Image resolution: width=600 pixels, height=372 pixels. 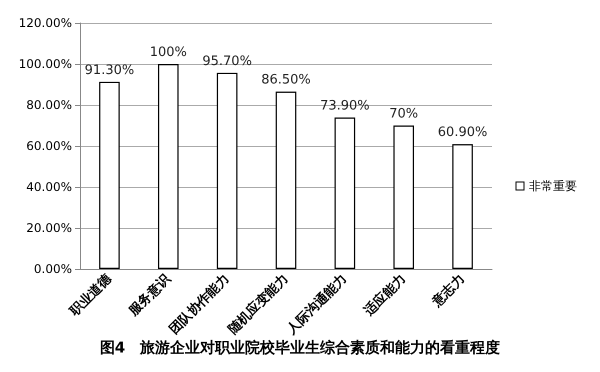 What do you see at coordinates (149, 295) in the screenshot?
I see `x-tick-label: 服务意识` at bounding box center [149, 295].